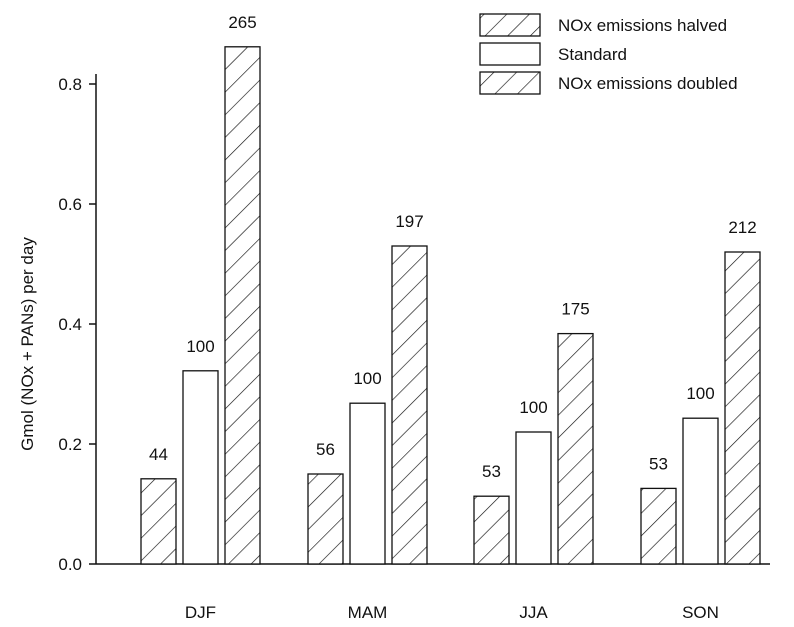 The height and width of the screenshot is (627, 794). What do you see at coordinates (70, 324) in the screenshot?
I see `y-tick-label: 0.4` at bounding box center [70, 324].